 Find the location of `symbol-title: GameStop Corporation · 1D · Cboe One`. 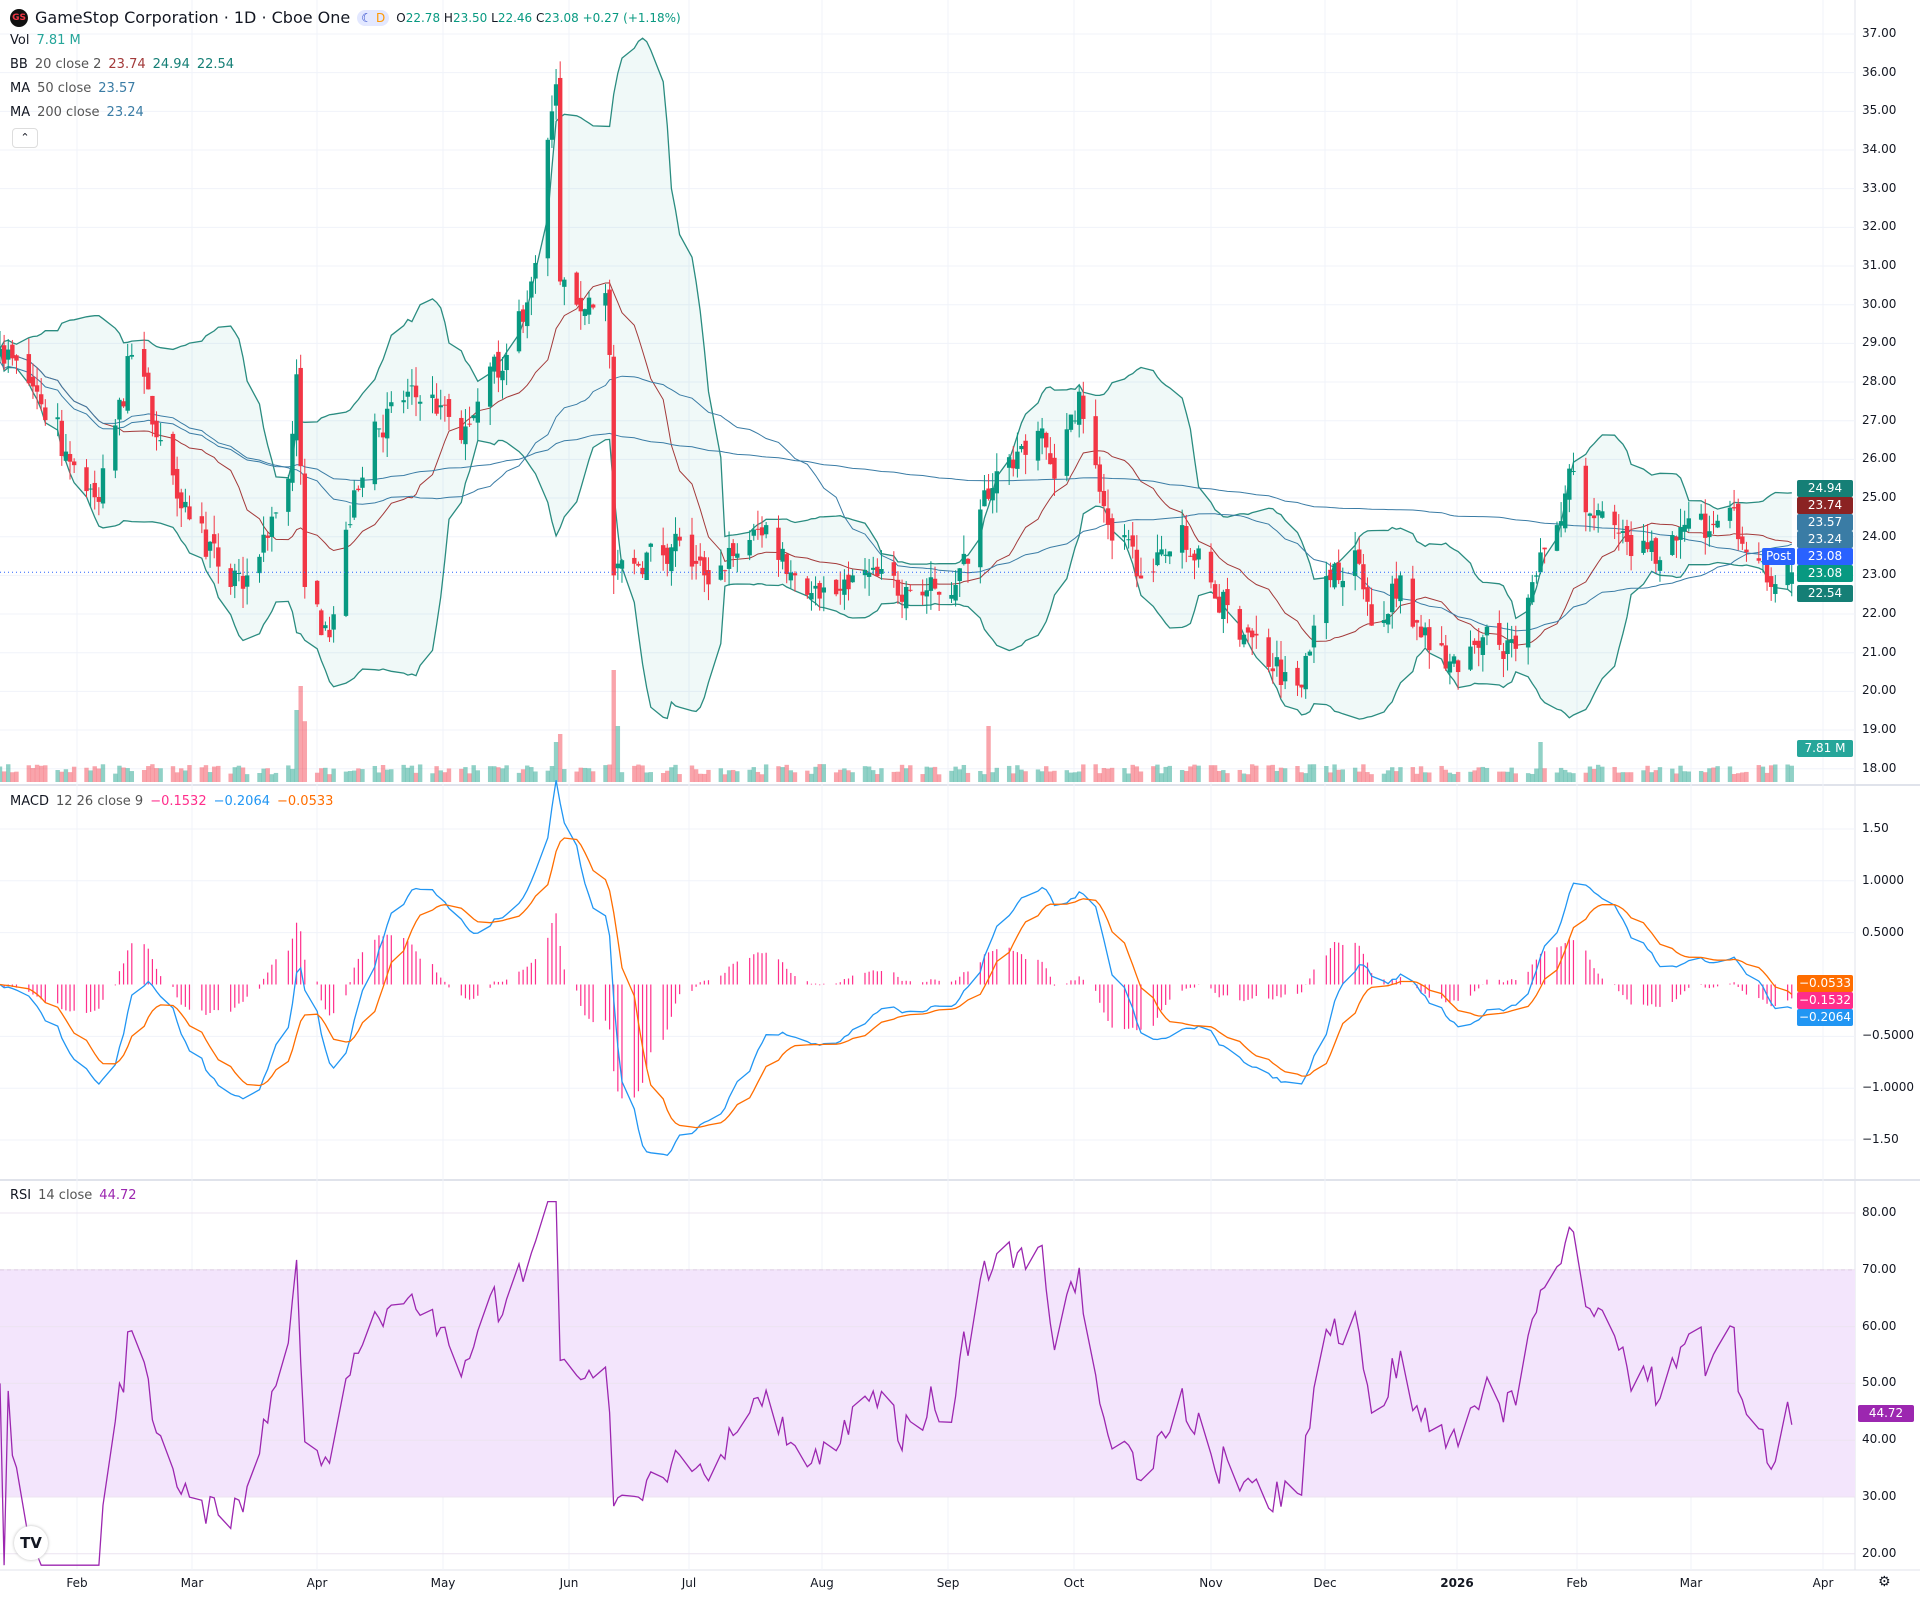

symbol-title: GameStop Corporation · 1D · Cboe One is located at coordinates (193, 17).